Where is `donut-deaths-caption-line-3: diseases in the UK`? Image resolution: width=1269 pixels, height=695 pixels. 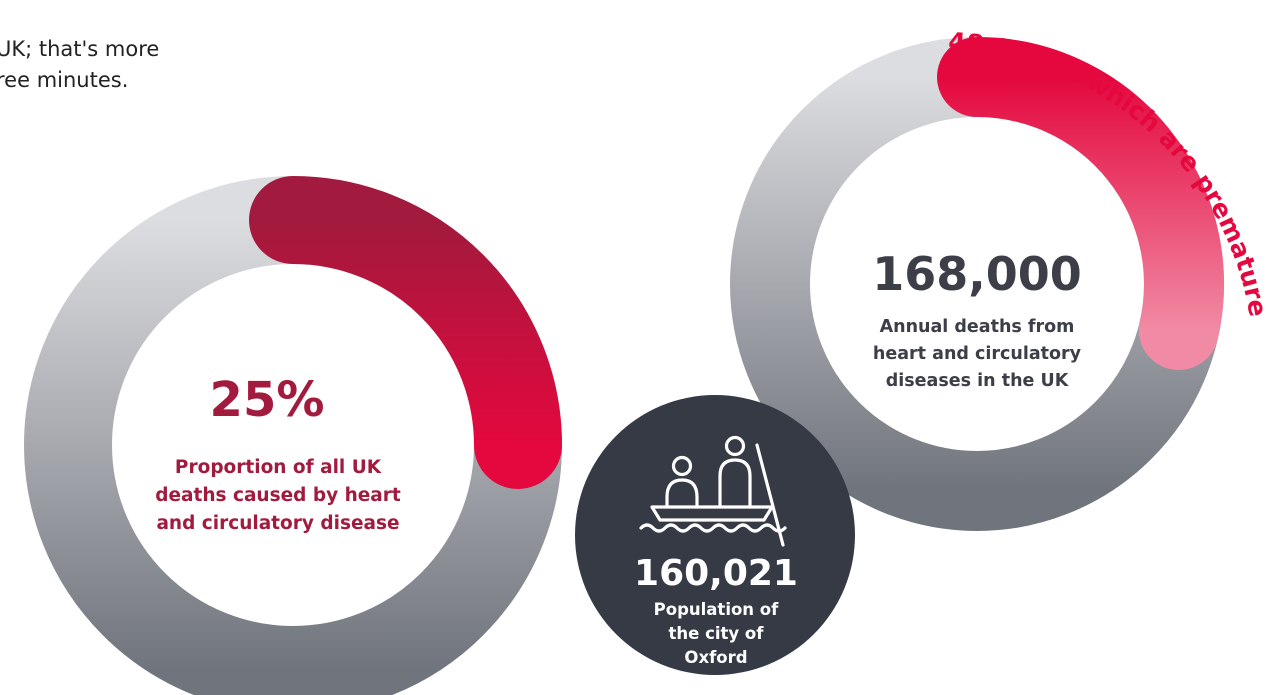
donut-deaths-caption-line-3: diseases in the UK is located at coordinates (978, 381).